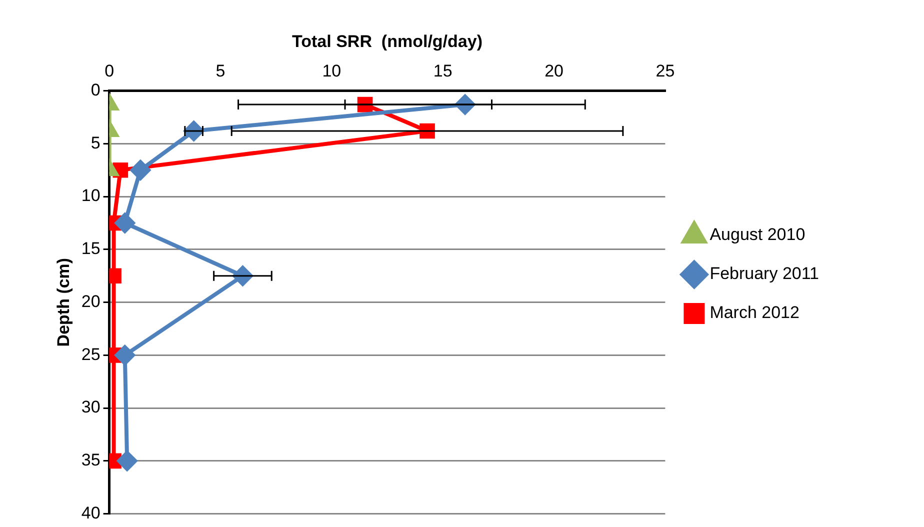 This screenshot has height=527, width=924. What do you see at coordinates (90, 407) in the screenshot?
I see `y-tick-label: 30` at bounding box center [90, 407].